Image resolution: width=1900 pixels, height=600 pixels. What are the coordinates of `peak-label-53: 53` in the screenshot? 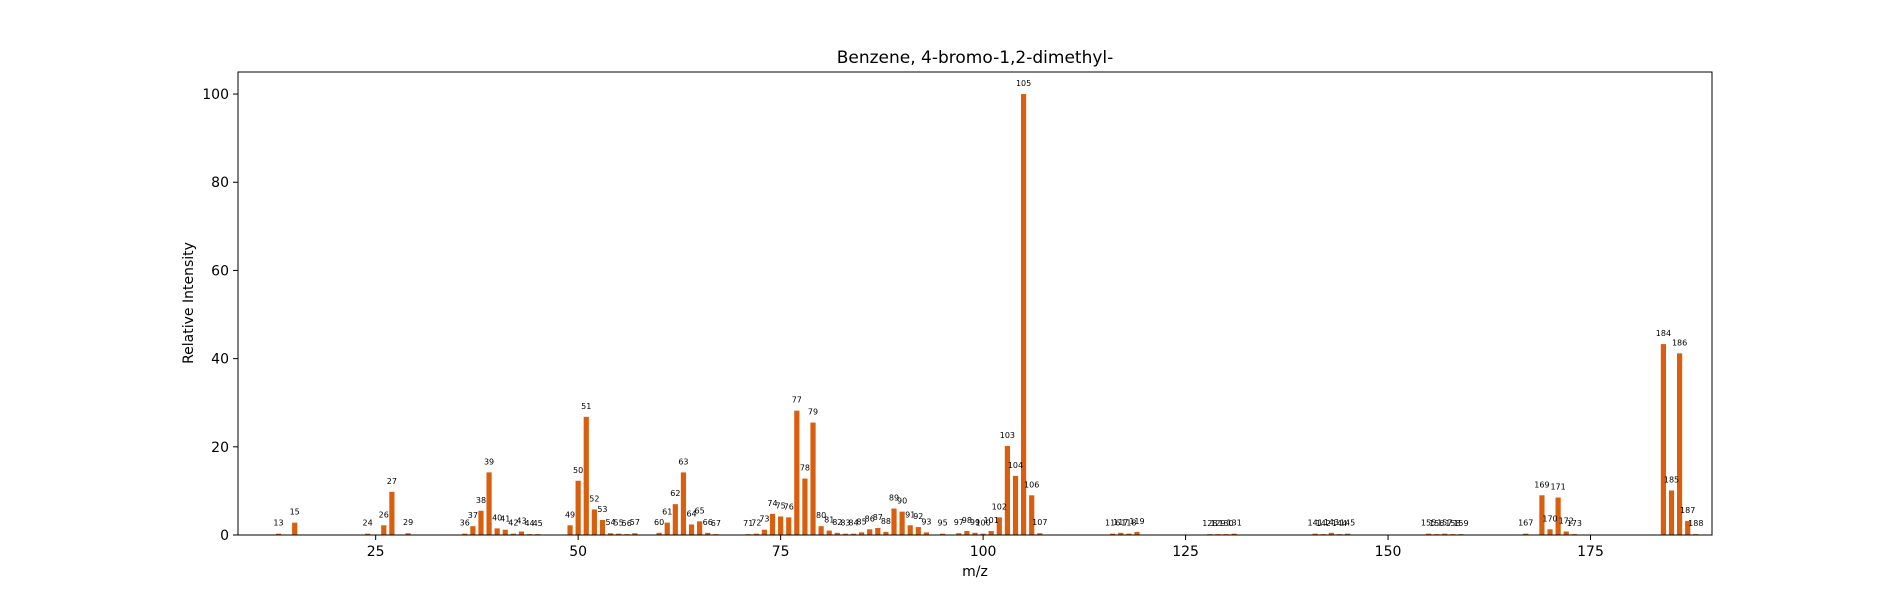 It's located at (602, 509).